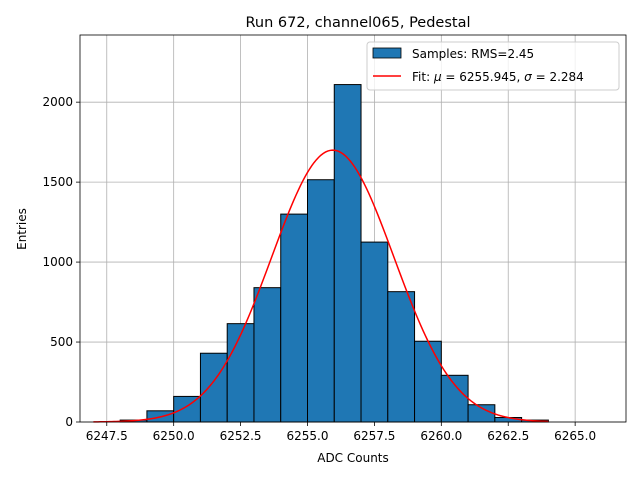 This screenshot has height=480, width=640. I want to click on y-axis-ticks: 0 500 1000 1500 2000, so click(61, 262).